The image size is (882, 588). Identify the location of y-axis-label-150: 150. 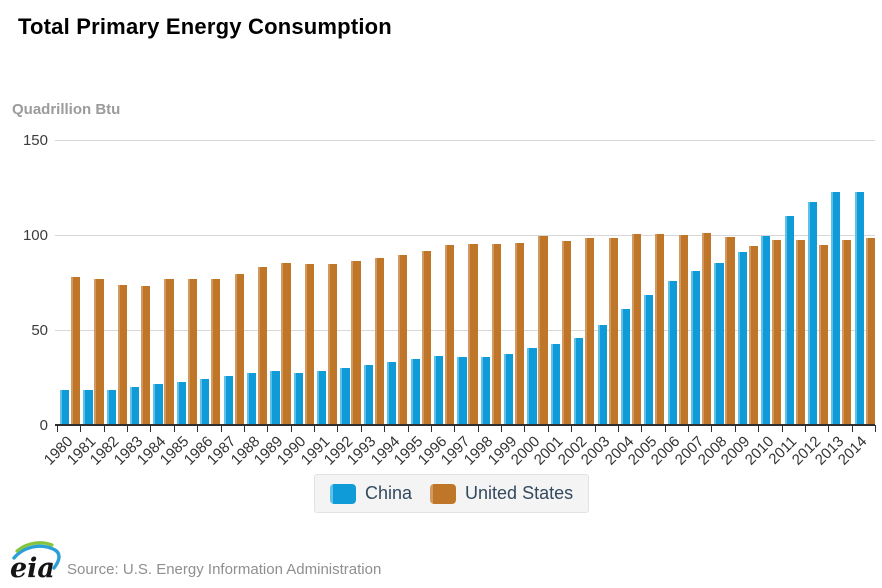
(35, 141).